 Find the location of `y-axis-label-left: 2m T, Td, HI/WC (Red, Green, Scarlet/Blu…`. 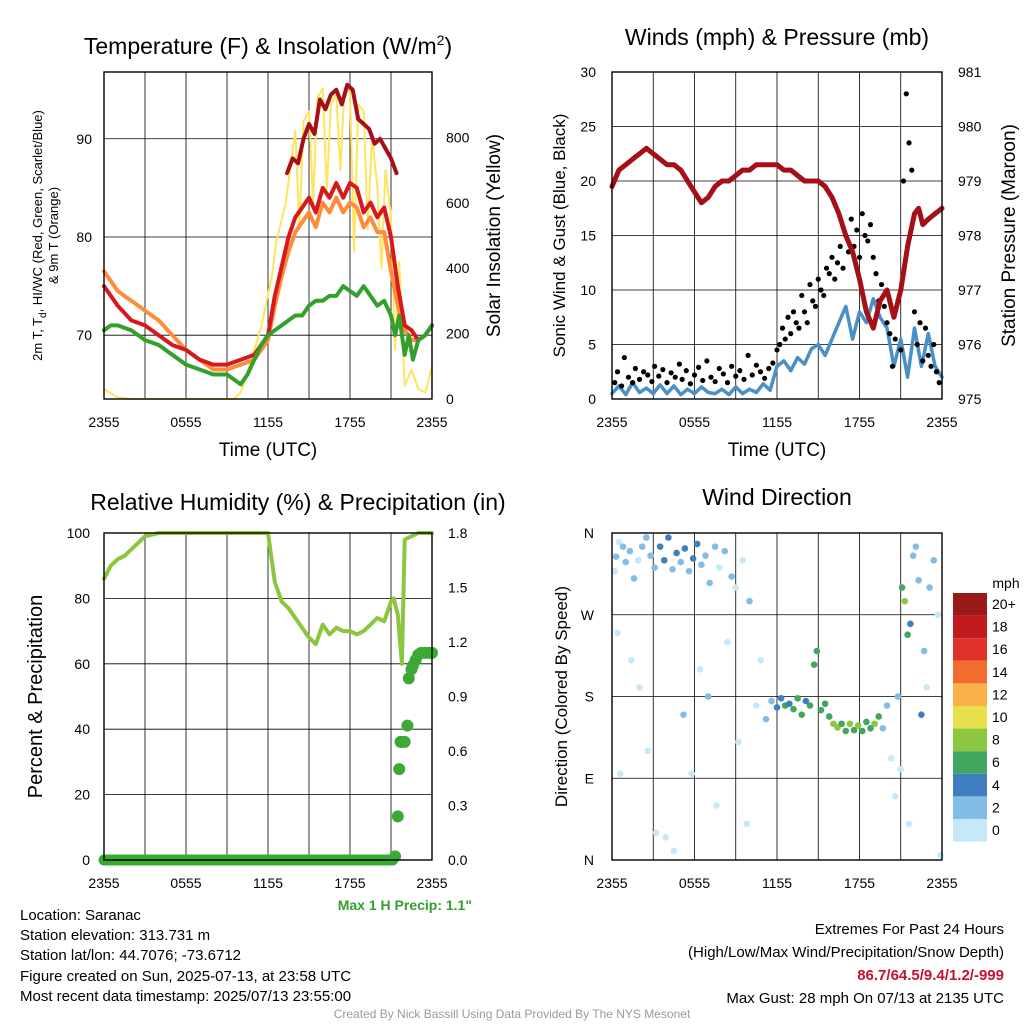

y-axis-label-left: 2m T, Td, HI/WC (Red, Green, Scarlet/Blu… is located at coordinates (39, 235).